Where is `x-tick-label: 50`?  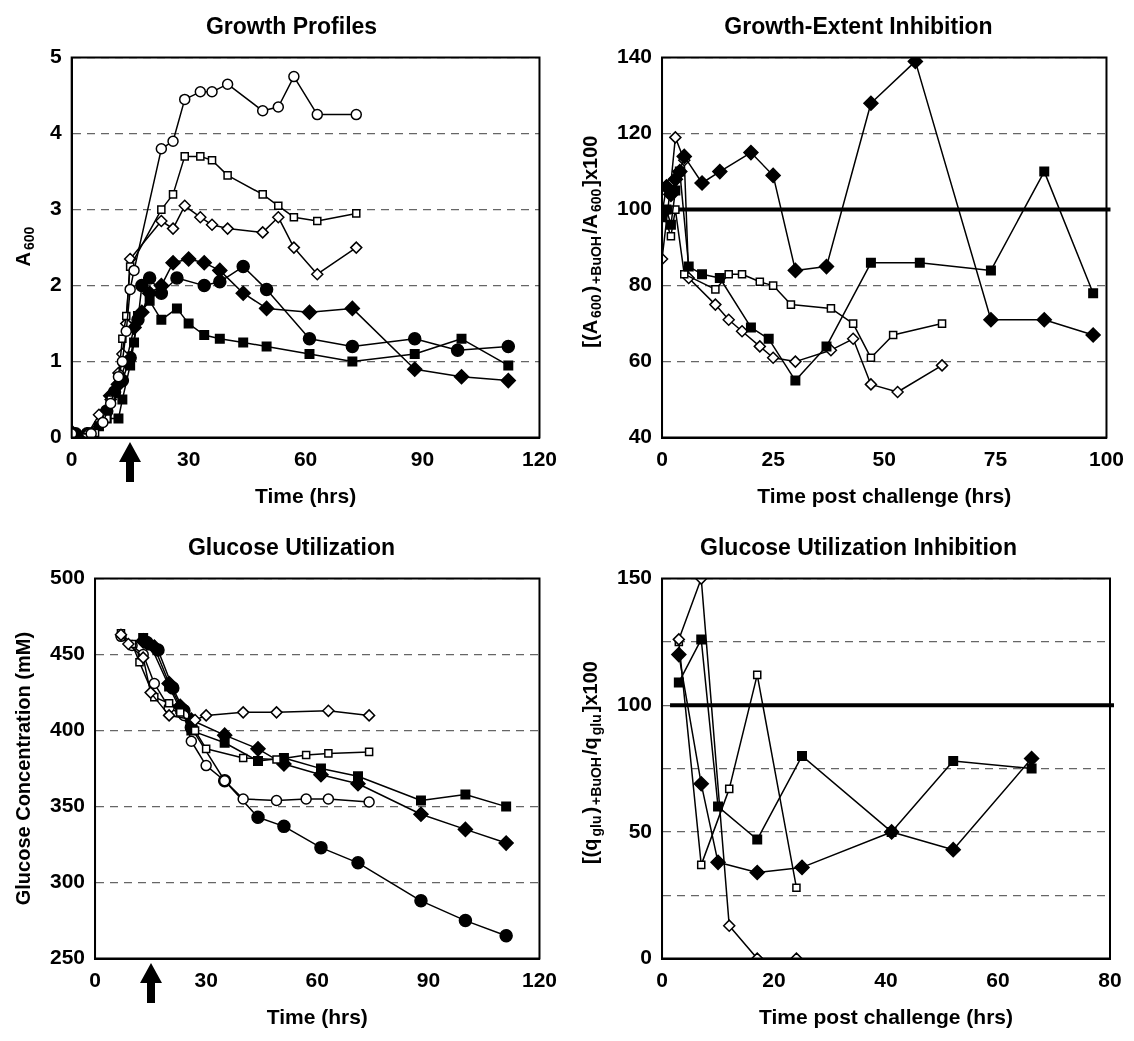
x-tick-label: 50 is located at coordinates (884, 458).